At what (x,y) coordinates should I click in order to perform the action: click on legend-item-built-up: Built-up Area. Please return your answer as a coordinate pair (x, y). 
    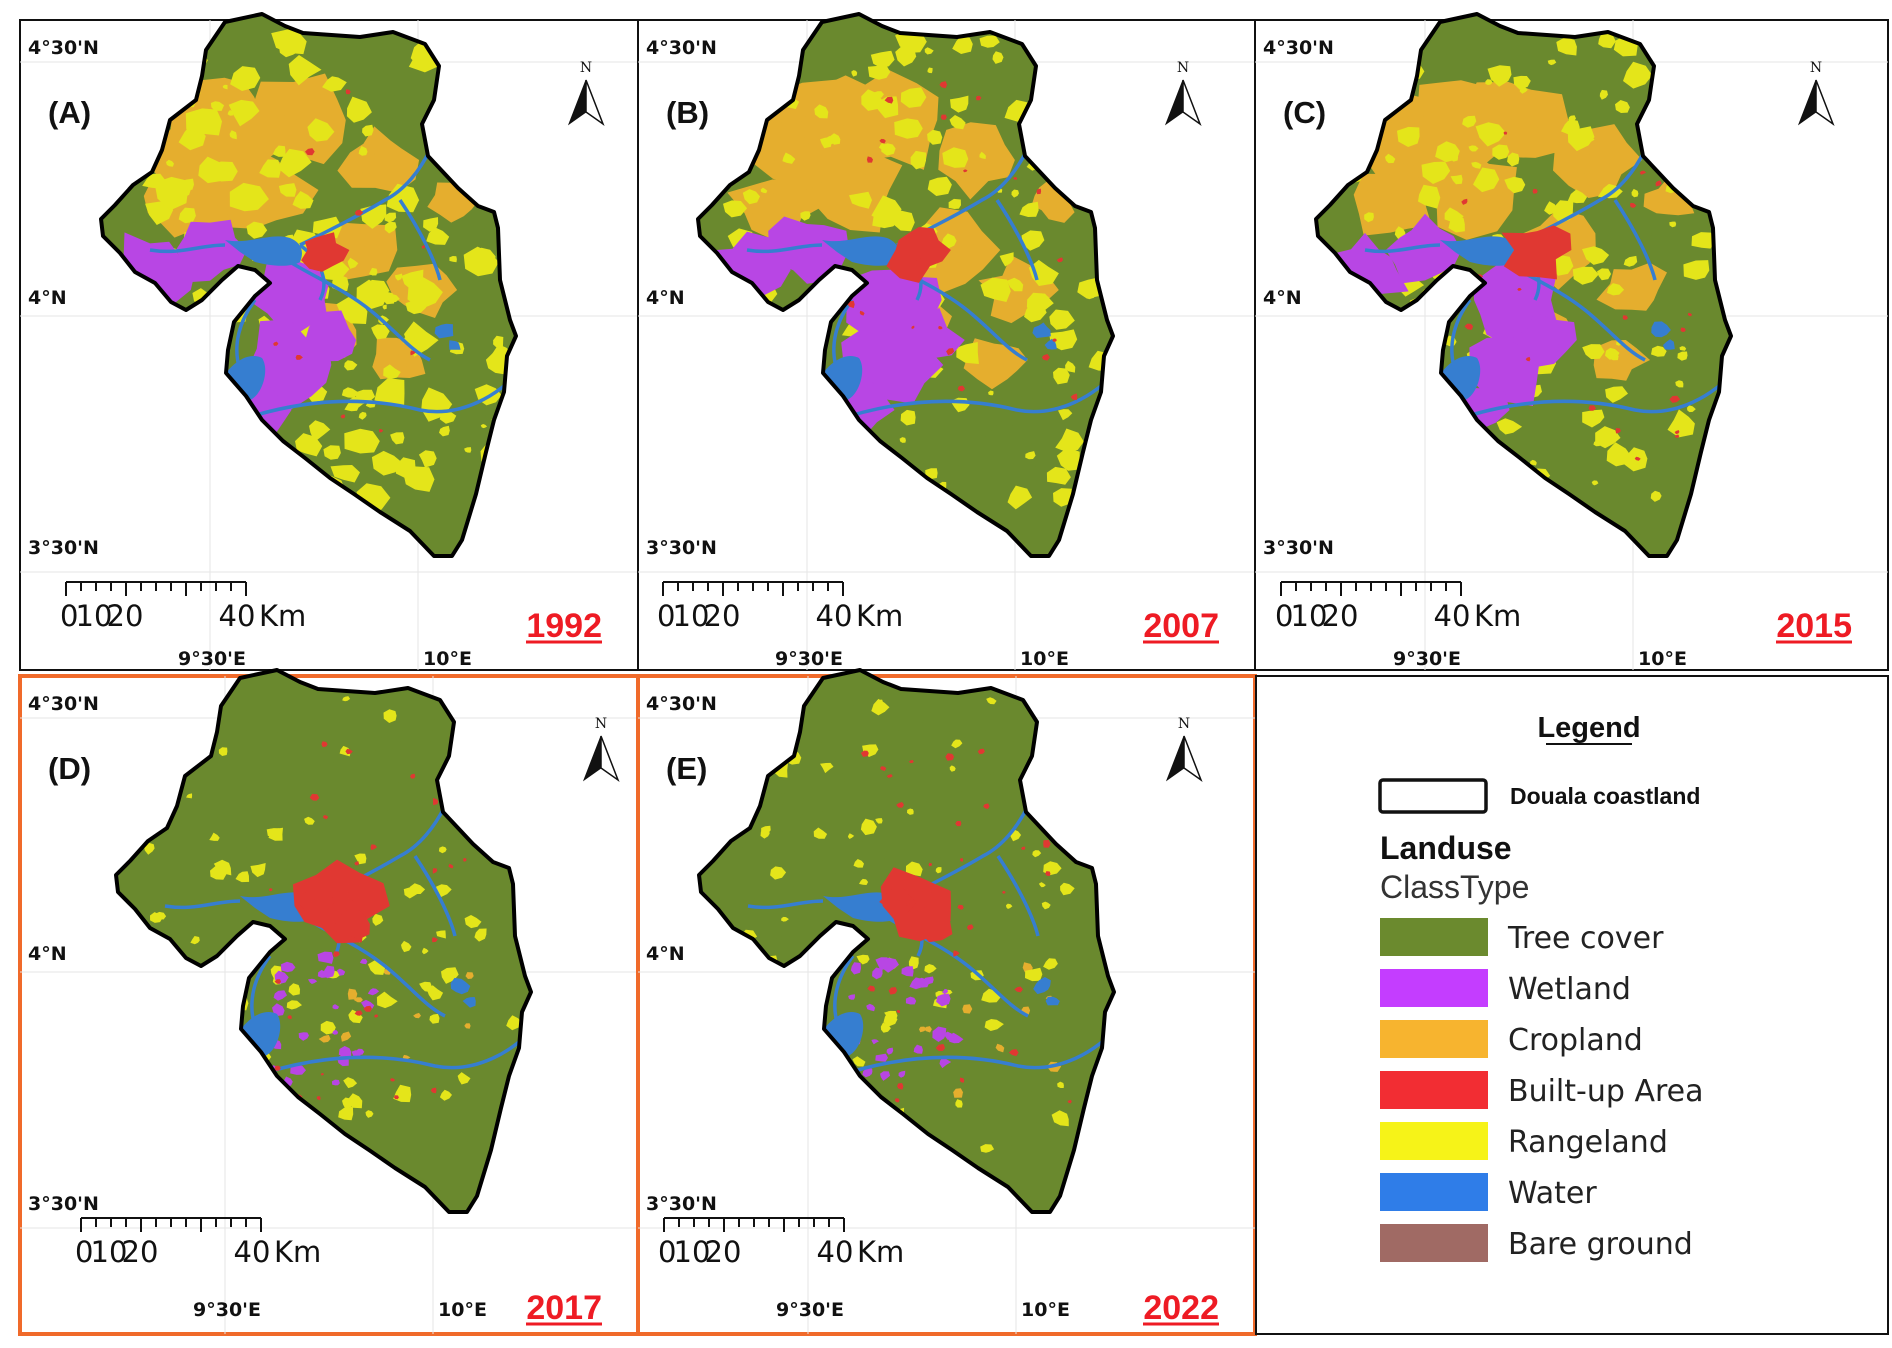
    Looking at the image, I should click on (1541, 1090).